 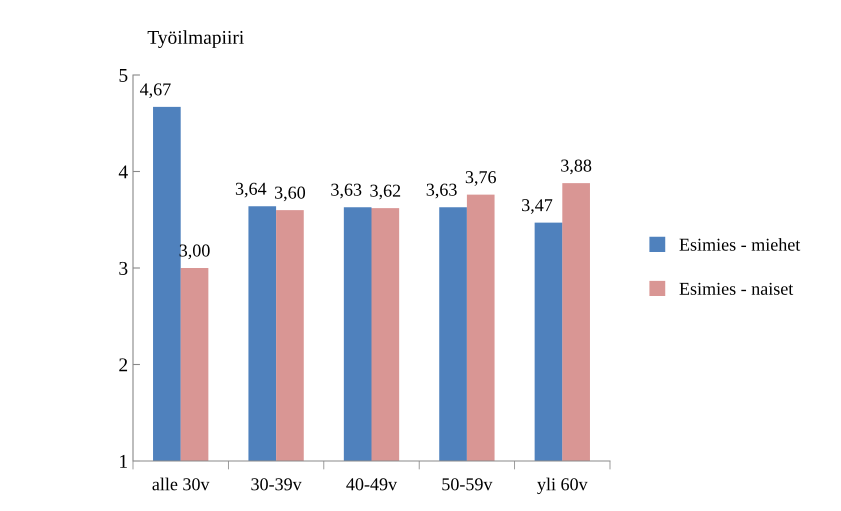 What do you see at coordinates (124, 75) in the screenshot?
I see `y-tick-label: 5` at bounding box center [124, 75].